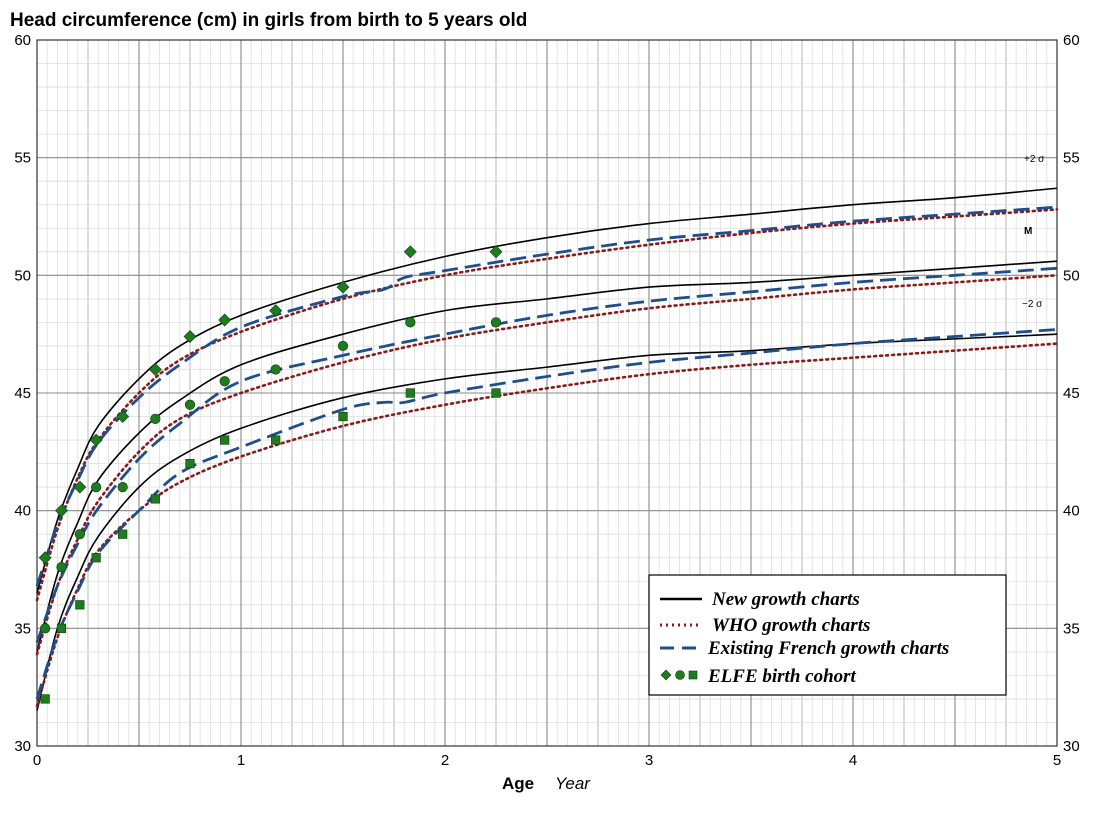 Image resolution: width=1102 pixels, height=815 pixels. I want to click on y-tick-label-left: 40, so click(22, 511).